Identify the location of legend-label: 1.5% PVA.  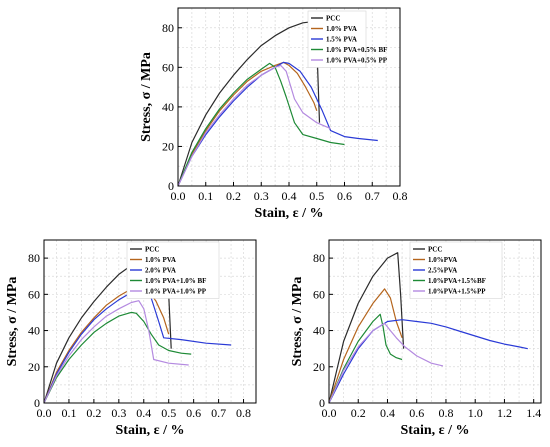
(341, 40).